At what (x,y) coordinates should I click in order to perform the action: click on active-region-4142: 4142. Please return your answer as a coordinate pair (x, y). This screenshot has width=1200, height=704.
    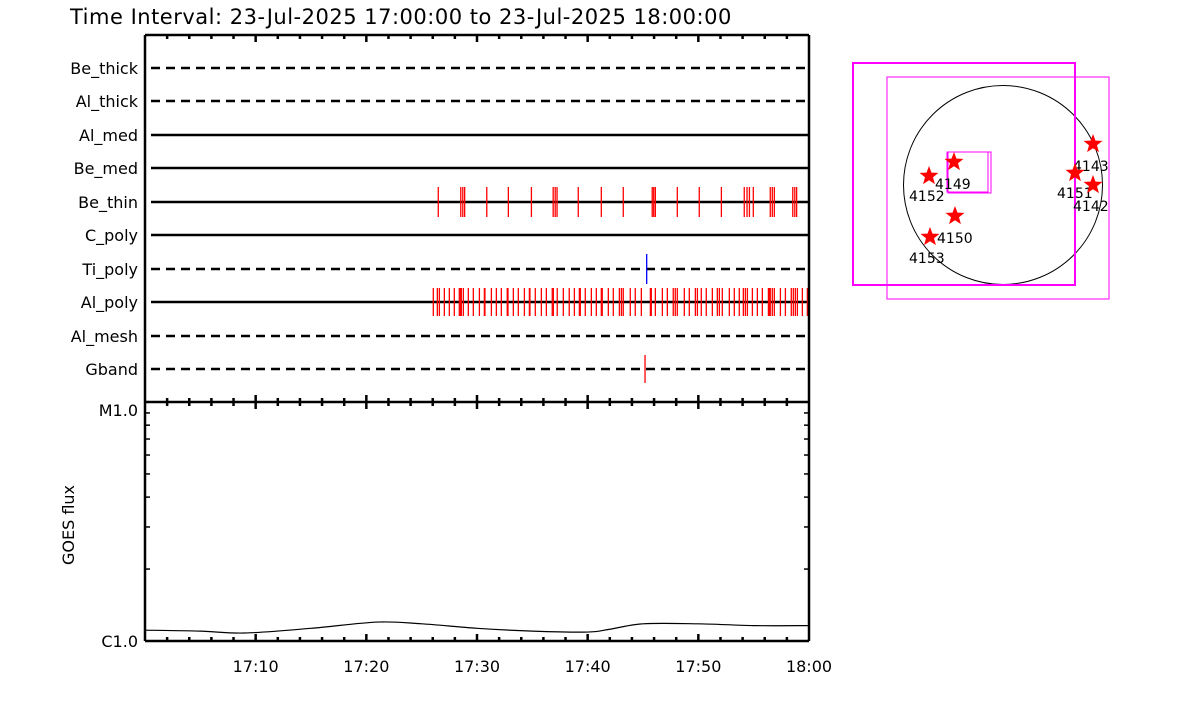
    Looking at the image, I should click on (1091, 195).